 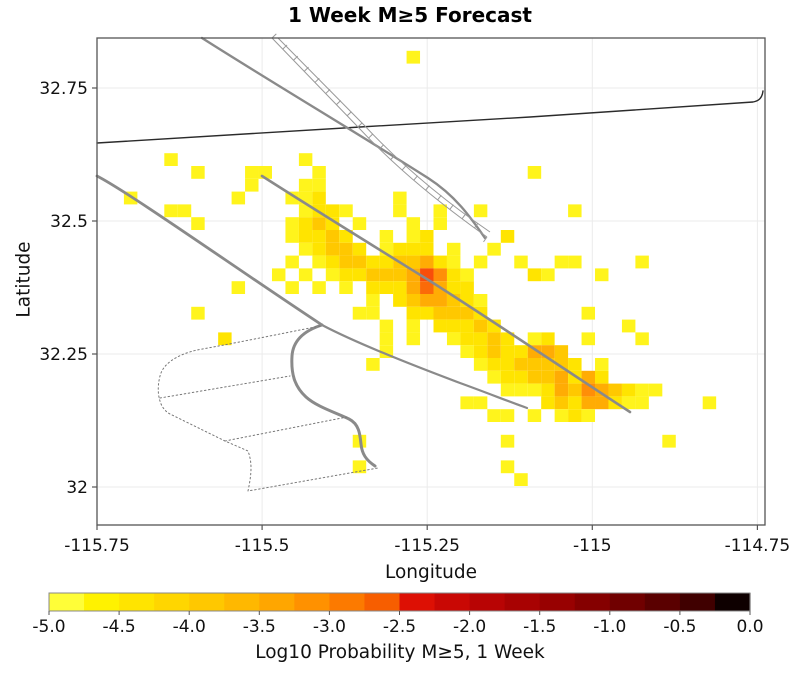 What do you see at coordinates (63, 355) in the screenshot?
I see `y-tick-label: 32.25` at bounding box center [63, 355].